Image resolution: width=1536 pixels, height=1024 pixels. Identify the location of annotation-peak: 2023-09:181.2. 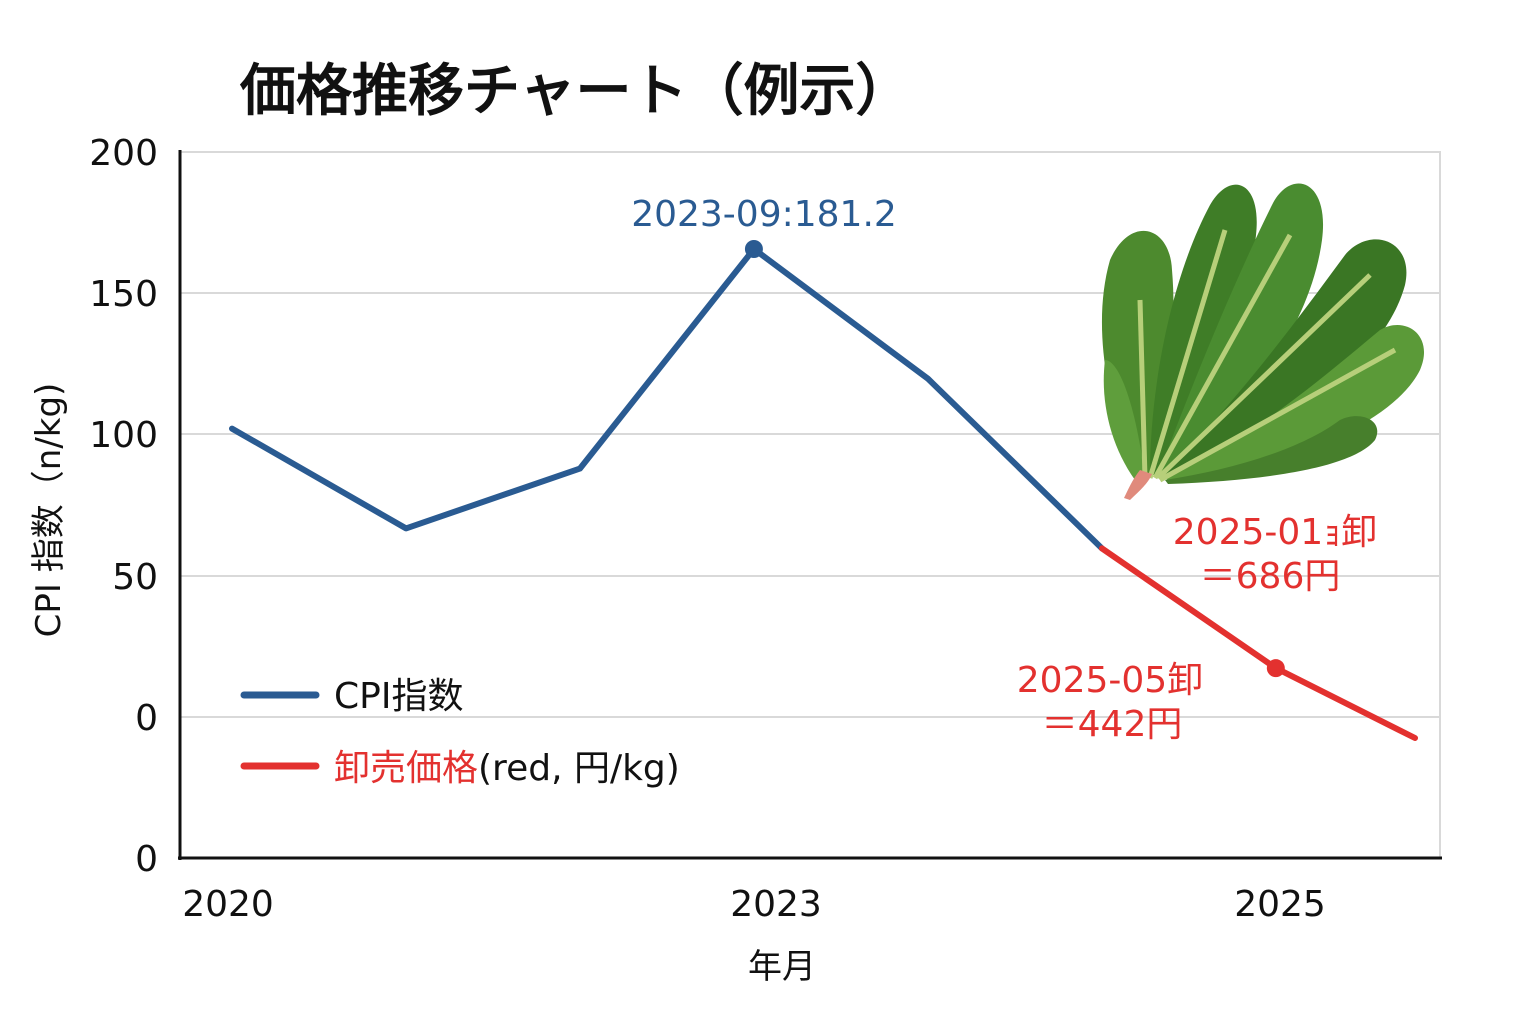
(764, 214).